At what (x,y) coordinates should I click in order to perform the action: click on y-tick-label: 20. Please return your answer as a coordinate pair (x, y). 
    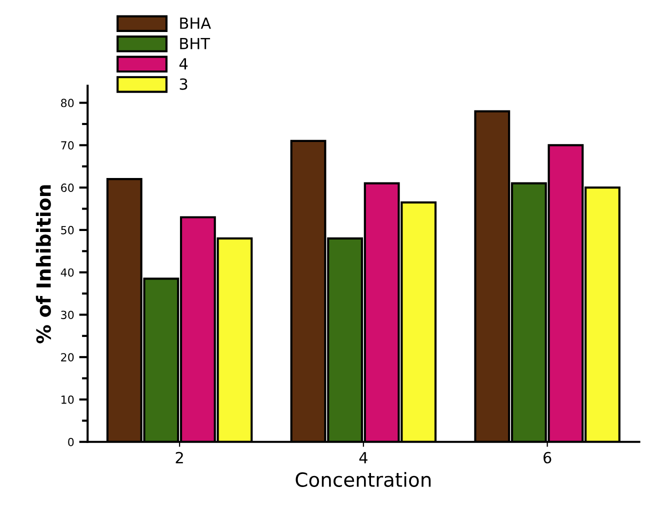
    Looking at the image, I should click on (67, 357).